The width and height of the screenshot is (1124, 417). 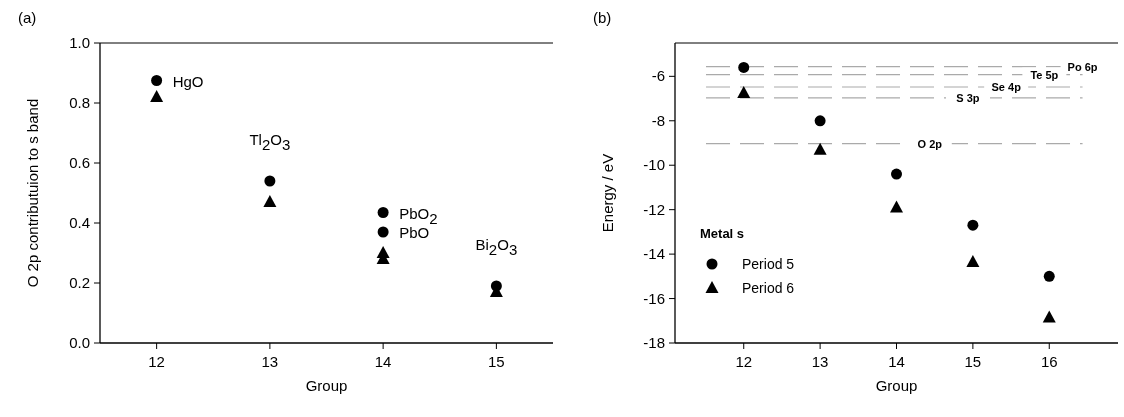 I want to click on y-tick-label: -18, so click(x=654, y=342).